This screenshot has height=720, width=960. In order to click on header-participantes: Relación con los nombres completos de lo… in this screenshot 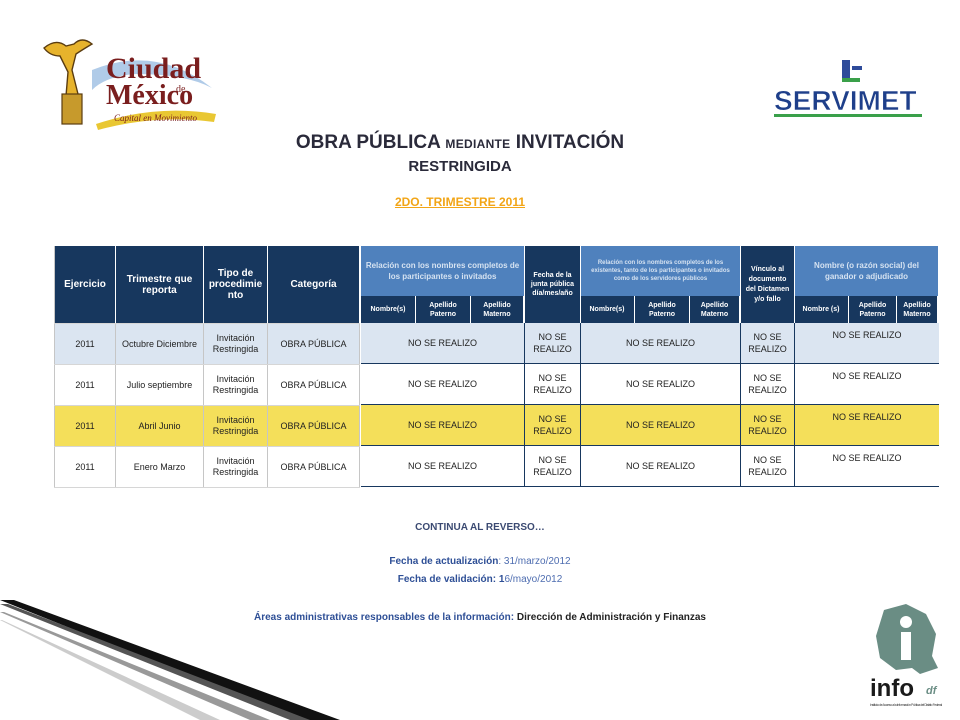, I will do `click(443, 271)`.